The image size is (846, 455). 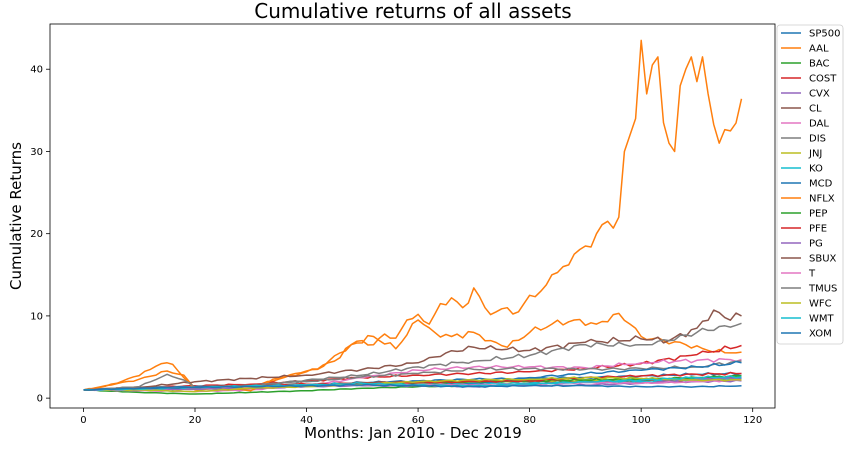 What do you see at coordinates (641, 420) in the screenshot?
I see `x-tick-label: 100` at bounding box center [641, 420].